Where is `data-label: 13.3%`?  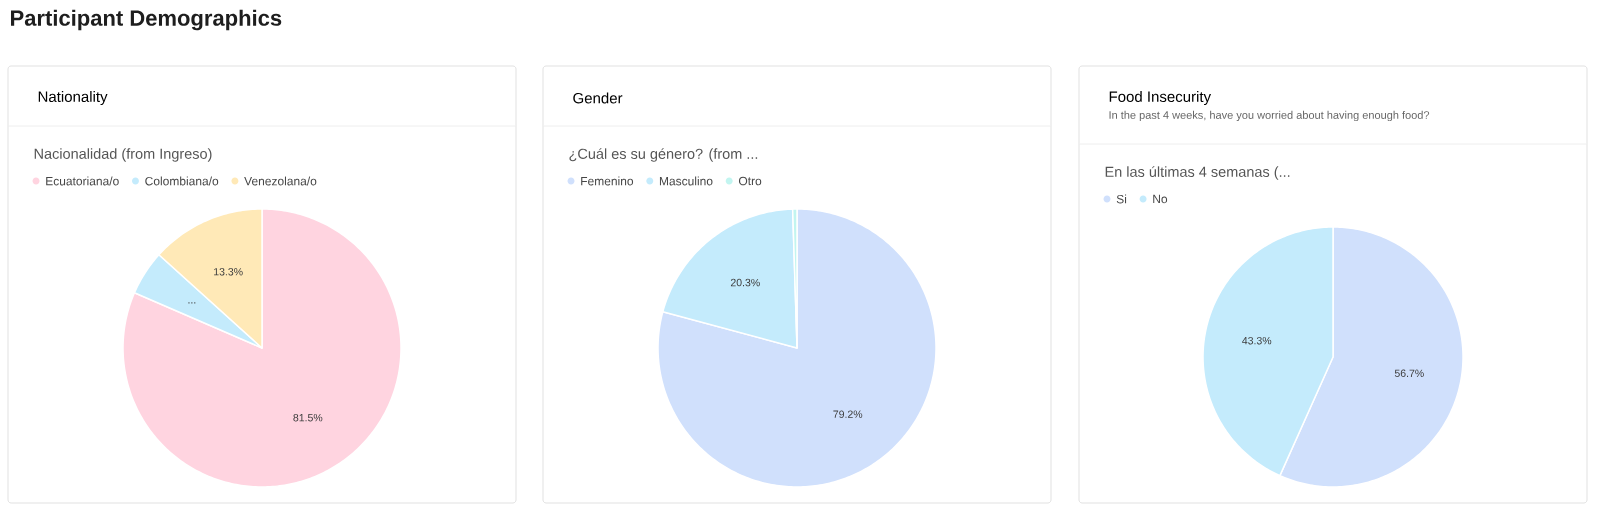
data-label: 13.3% is located at coordinates (228, 272).